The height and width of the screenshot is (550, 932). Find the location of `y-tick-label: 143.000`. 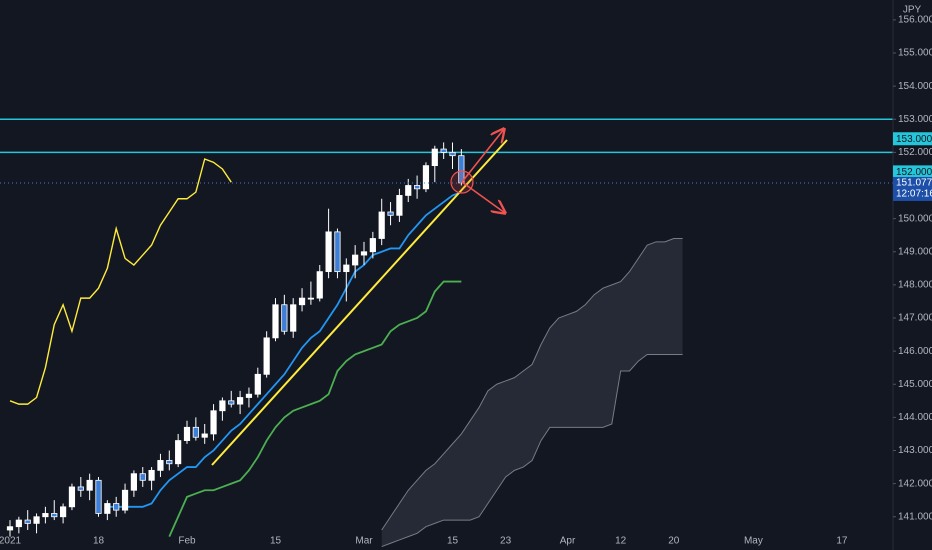

y-tick-label: 143.000 is located at coordinates (915, 450).